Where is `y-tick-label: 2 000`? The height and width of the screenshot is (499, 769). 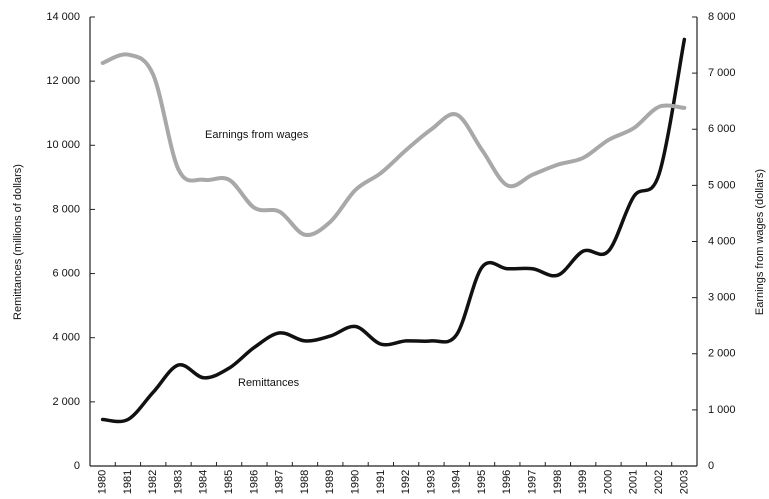
y-tick-label: 2 000 is located at coordinates (66, 402).